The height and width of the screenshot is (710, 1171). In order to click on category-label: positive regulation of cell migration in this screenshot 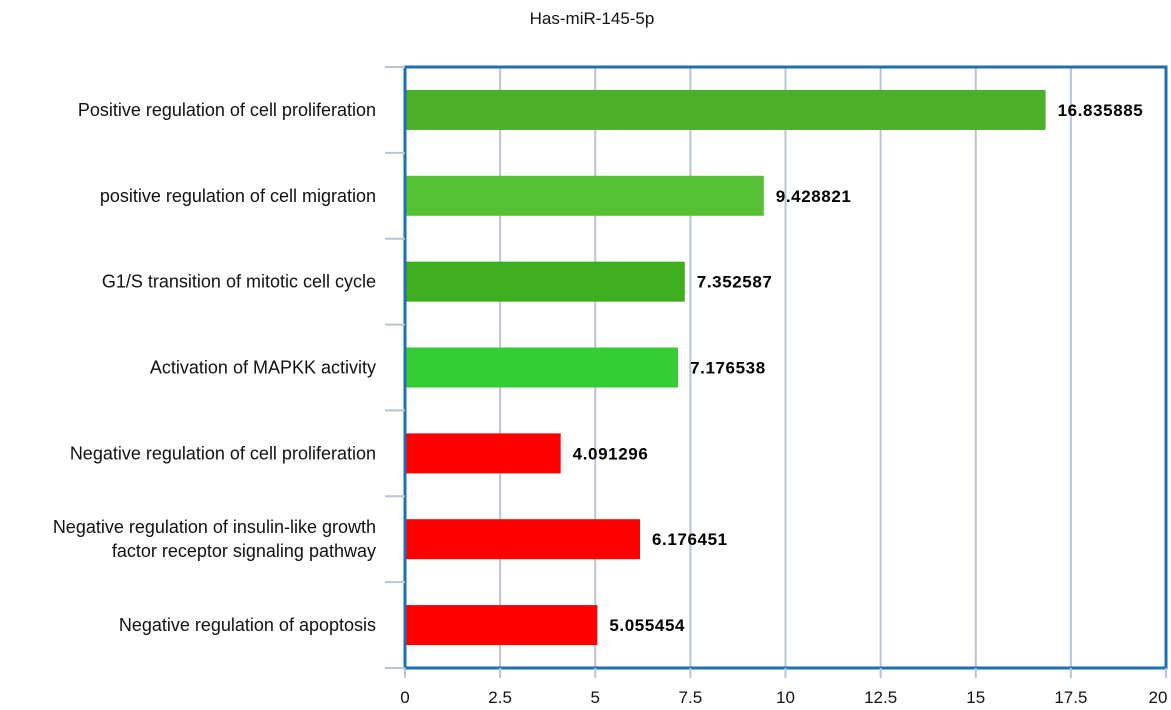, I will do `click(238, 196)`.